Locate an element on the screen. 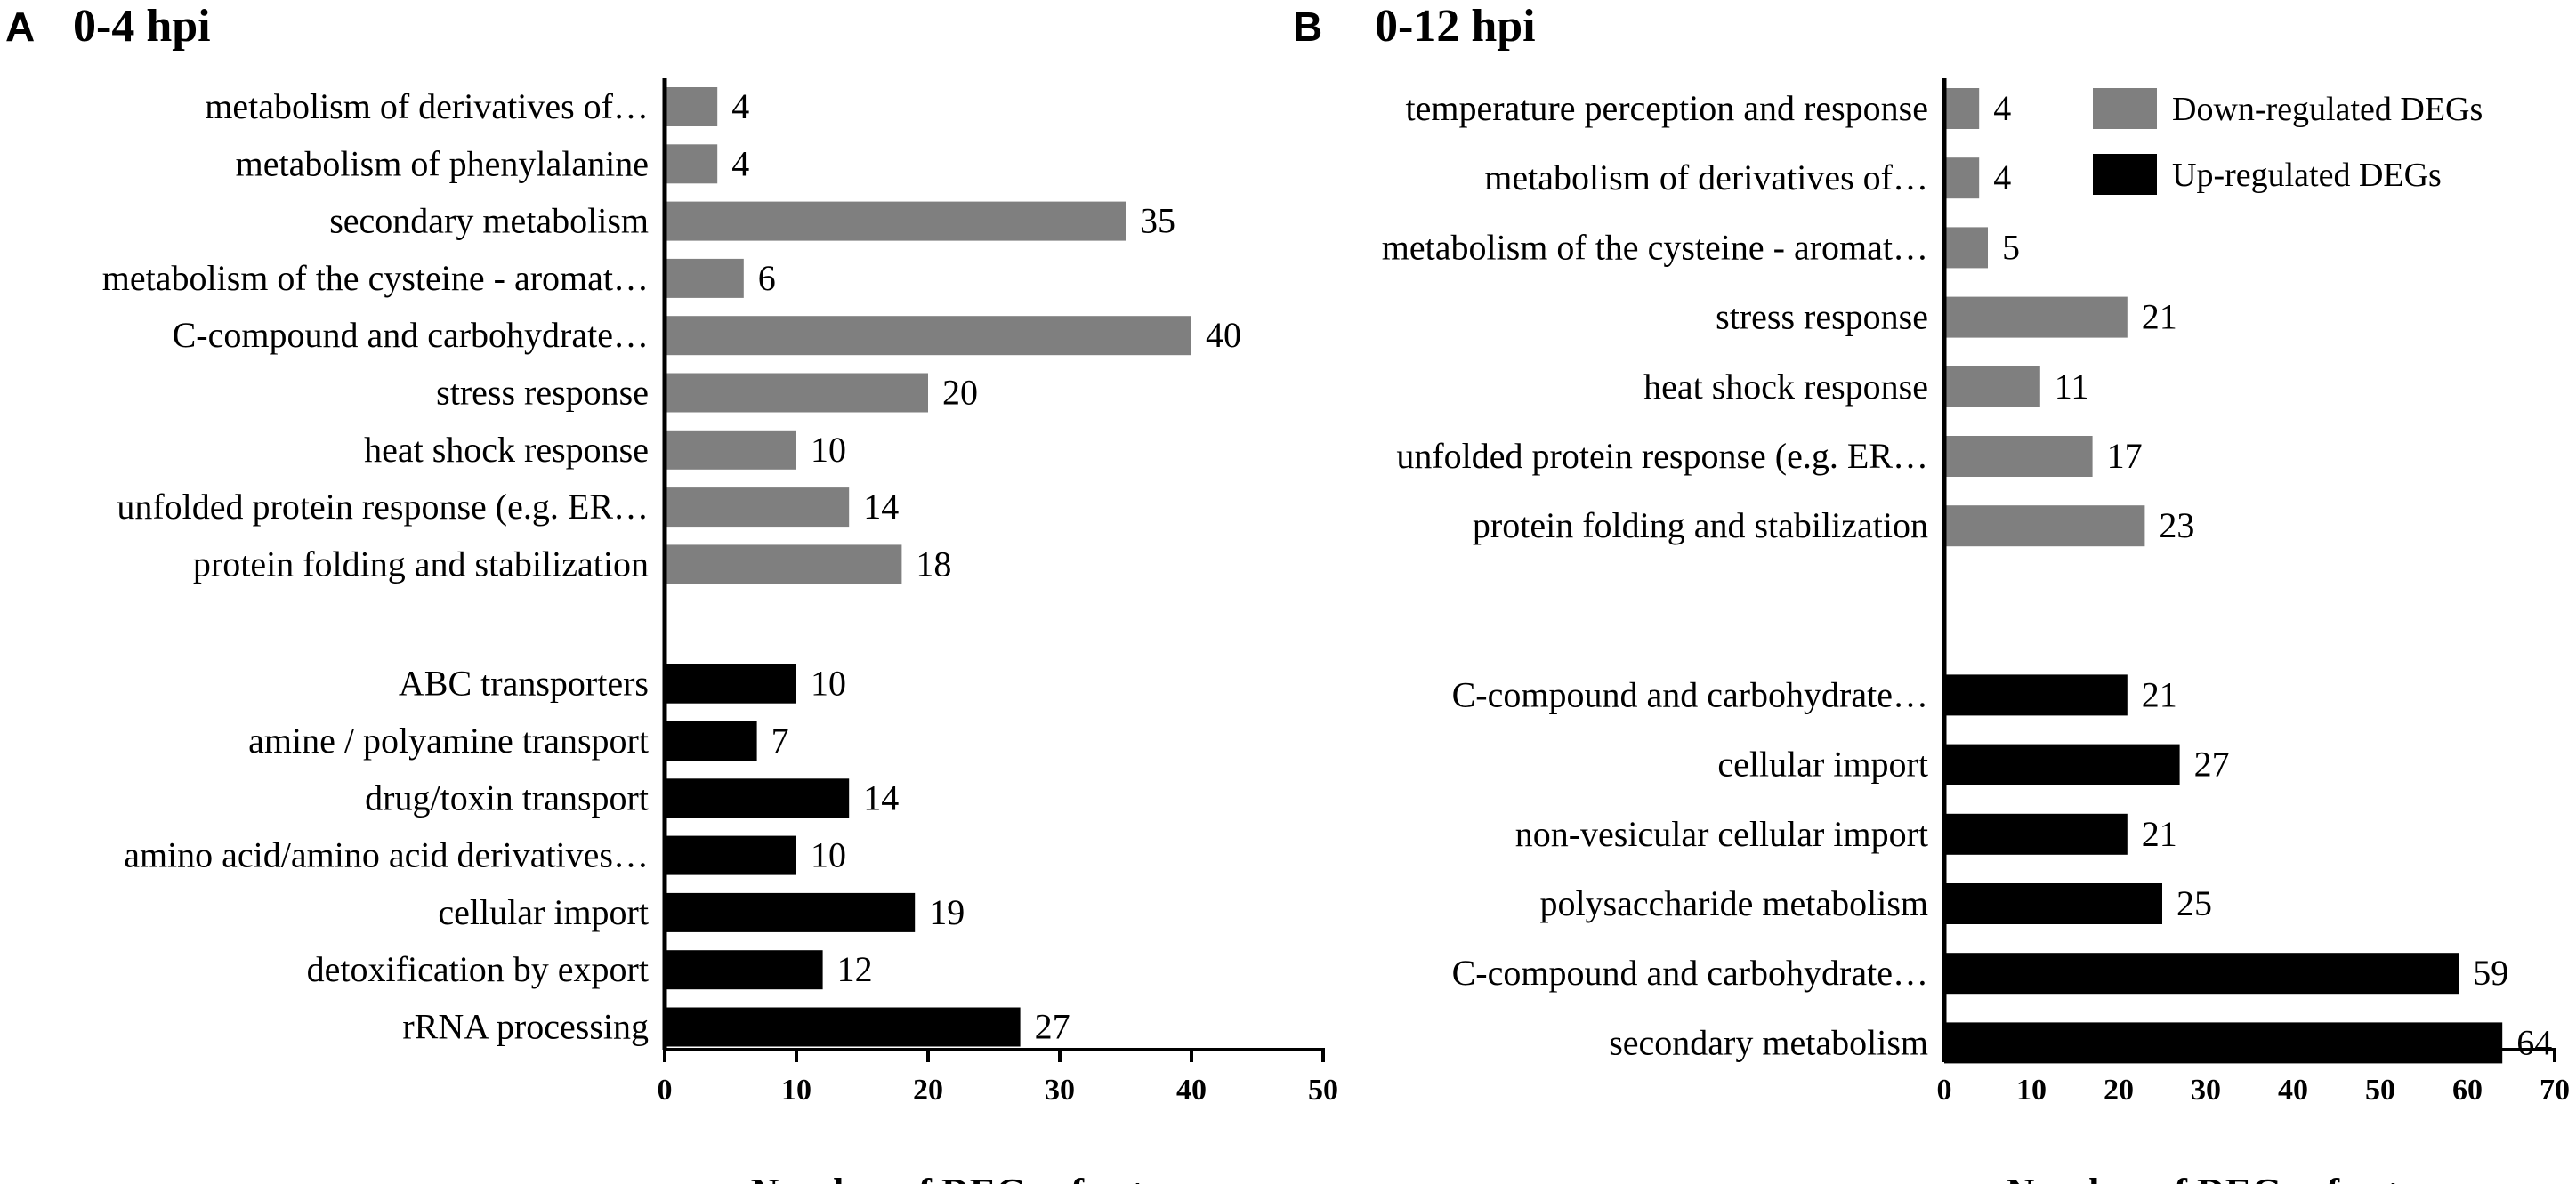 The width and height of the screenshot is (2576, 1184). value-label-down-5: 11 is located at coordinates (2072, 387).